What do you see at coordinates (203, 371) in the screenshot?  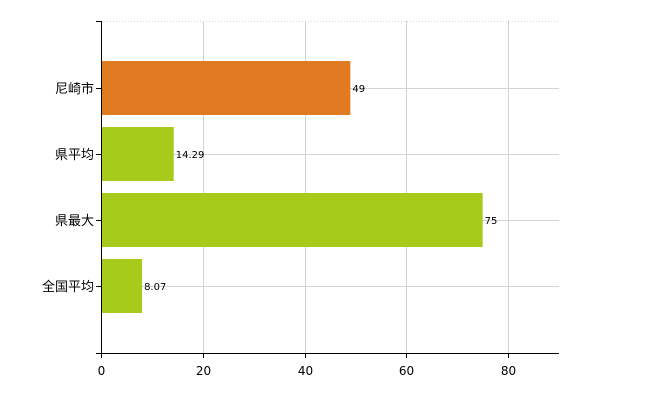 I see `x-tick-label-1: 20` at bounding box center [203, 371].